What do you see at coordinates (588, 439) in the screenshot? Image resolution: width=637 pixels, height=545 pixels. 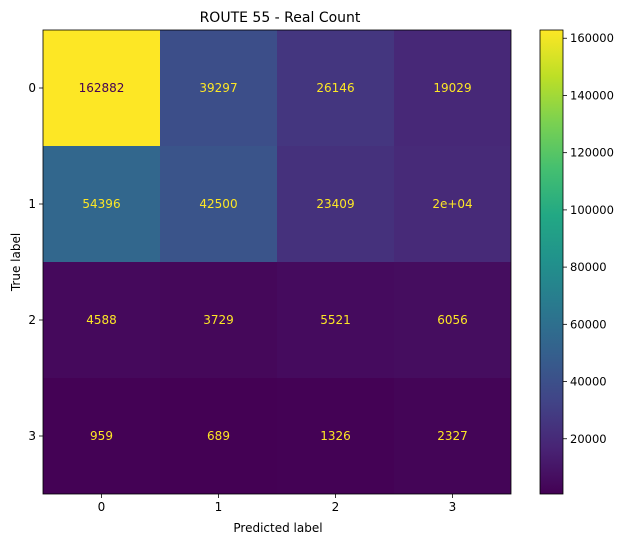 I see `colorbar-tick-label: 20000` at bounding box center [588, 439].